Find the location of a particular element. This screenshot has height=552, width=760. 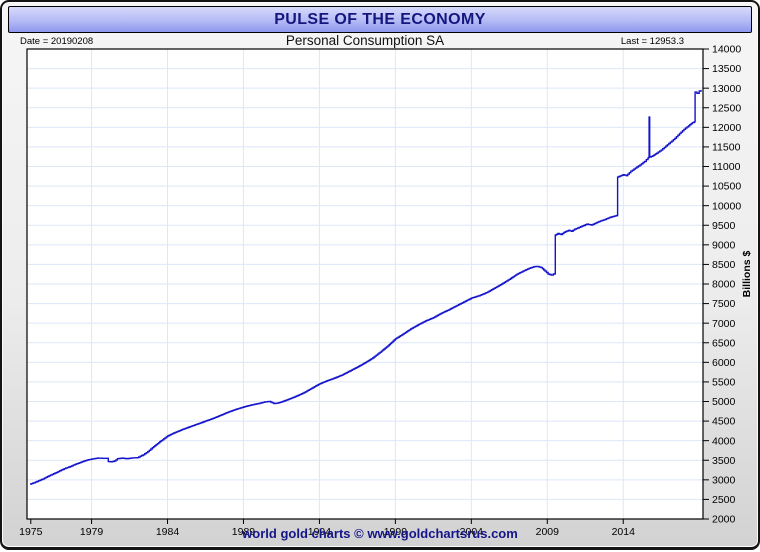

chart-subtitle: Personal Consumption SA is located at coordinates (365, 40).